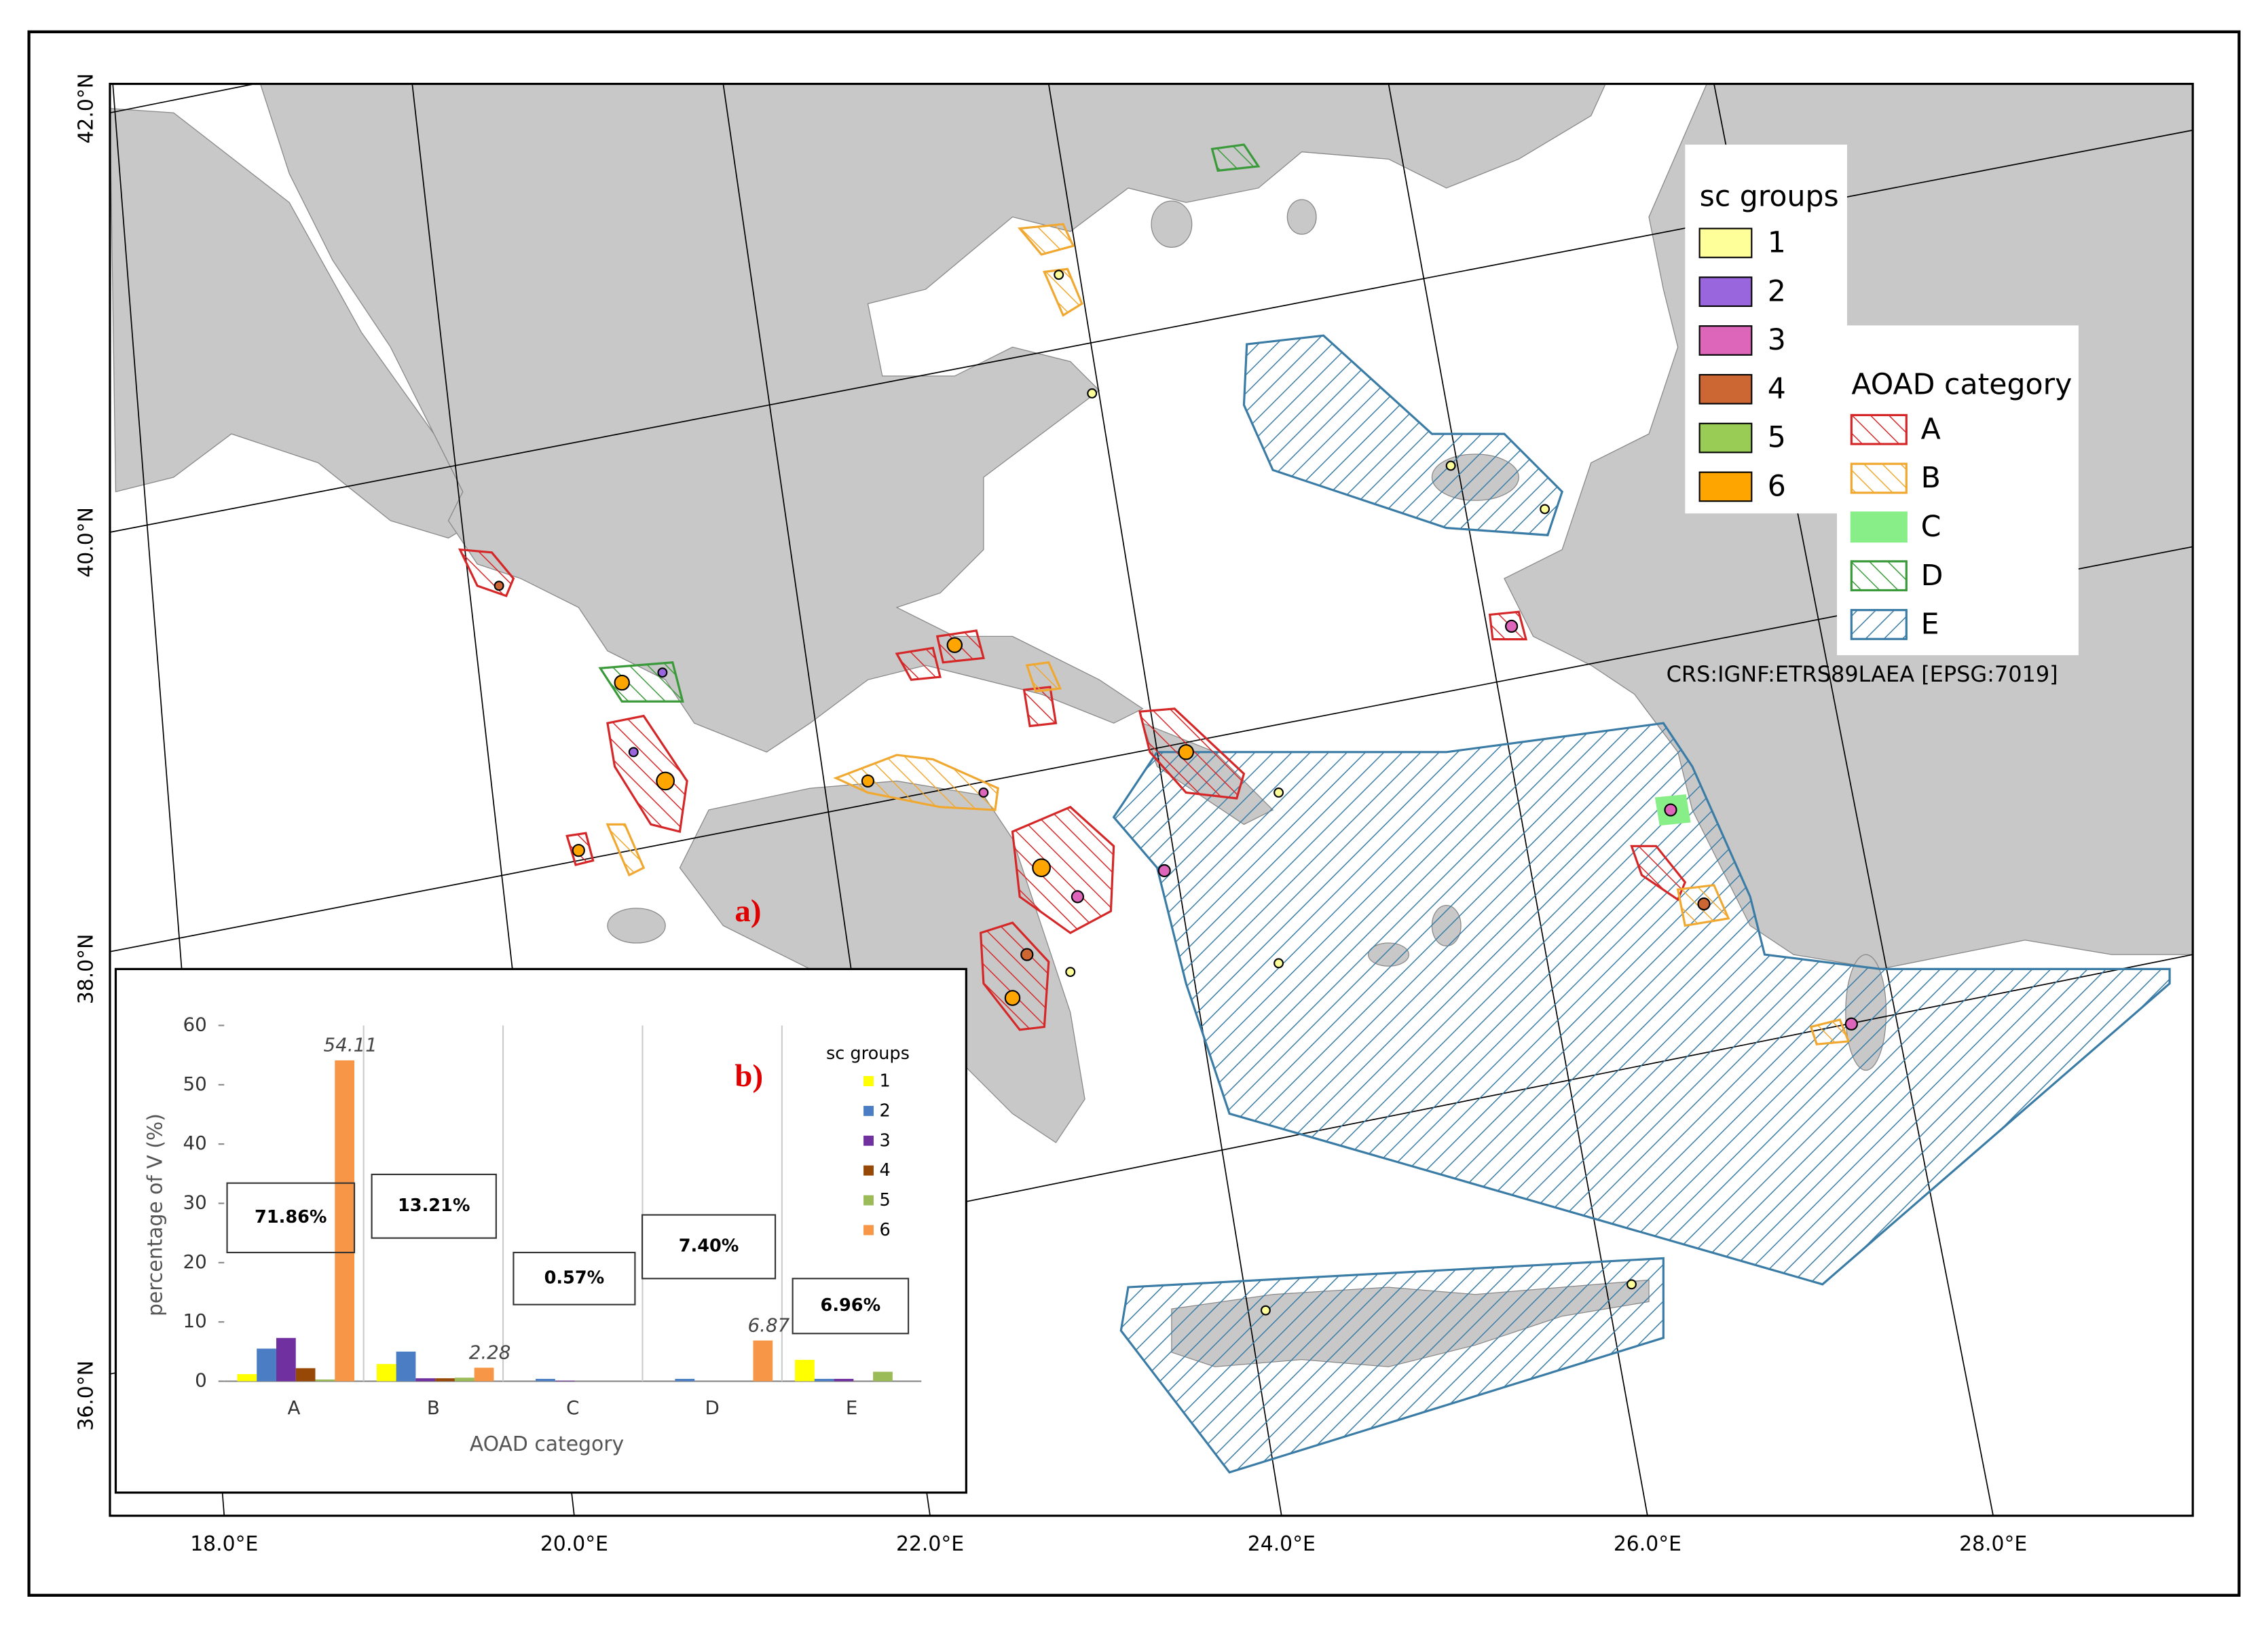 Image resolution: width=2268 pixels, height=1630 pixels. Describe the element at coordinates (194, 1024) in the screenshot. I see `y-tick-label: 60` at that location.